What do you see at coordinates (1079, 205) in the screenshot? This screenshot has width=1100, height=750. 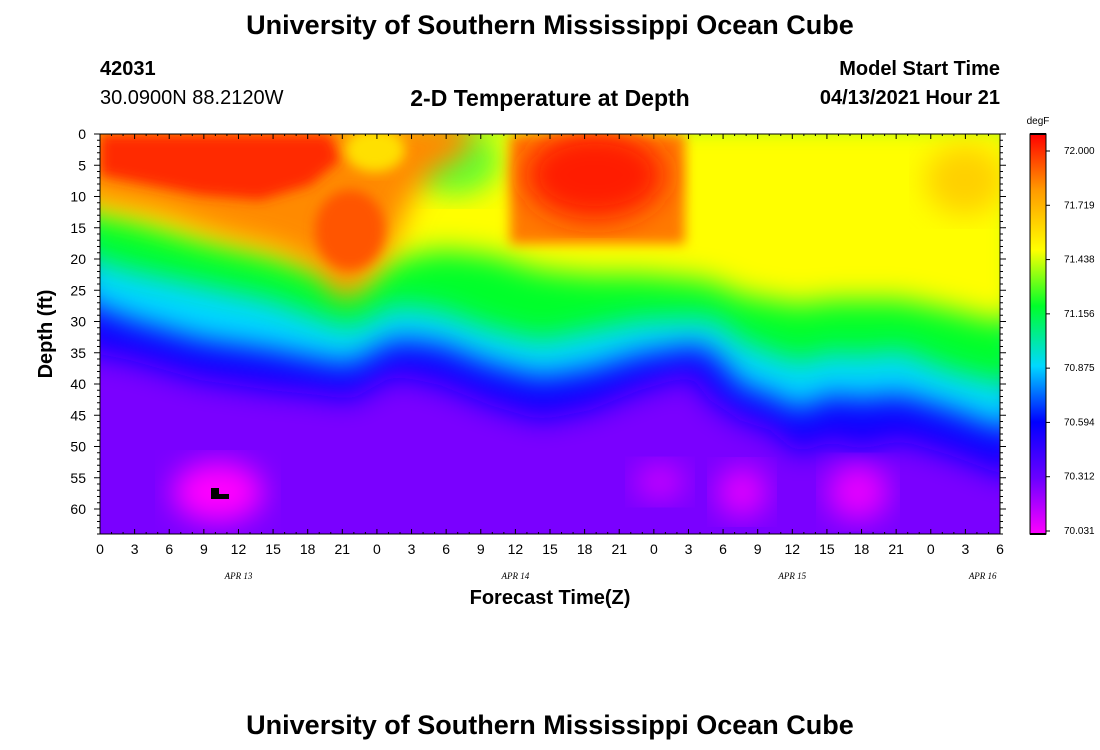 I see `colorbar-tick-label: 71.719` at bounding box center [1079, 205].